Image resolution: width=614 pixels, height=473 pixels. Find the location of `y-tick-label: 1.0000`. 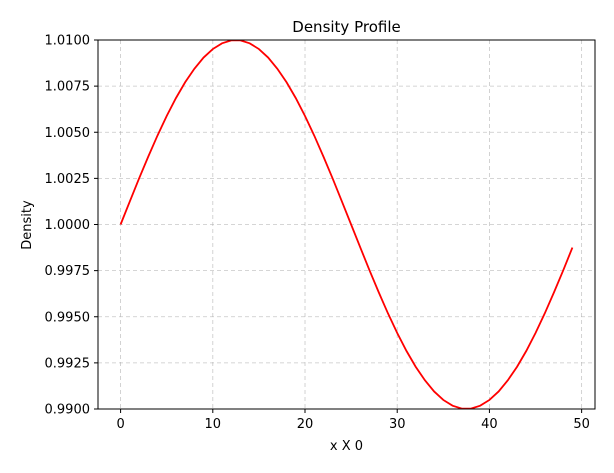

y-tick-label: 1.0000 is located at coordinates (68, 225).